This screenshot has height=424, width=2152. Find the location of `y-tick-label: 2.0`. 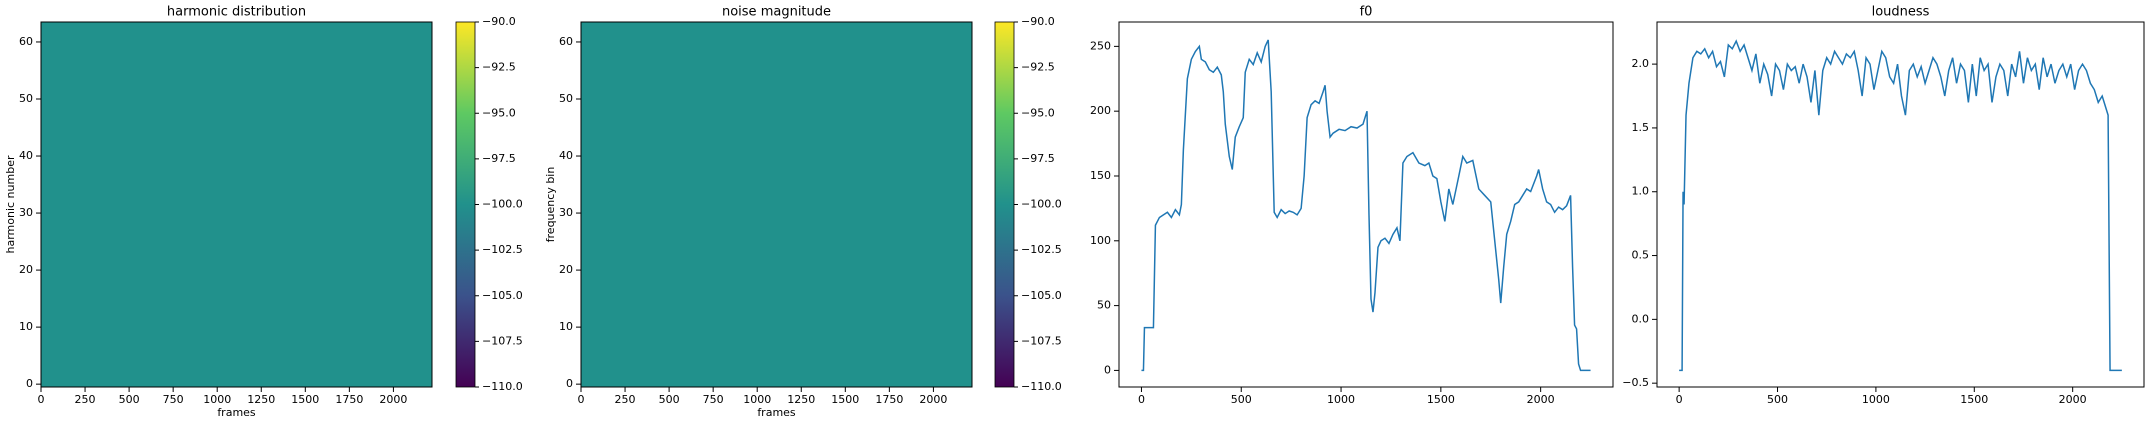

y-tick-label: 2.0 is located at coordinates (1641, 63).